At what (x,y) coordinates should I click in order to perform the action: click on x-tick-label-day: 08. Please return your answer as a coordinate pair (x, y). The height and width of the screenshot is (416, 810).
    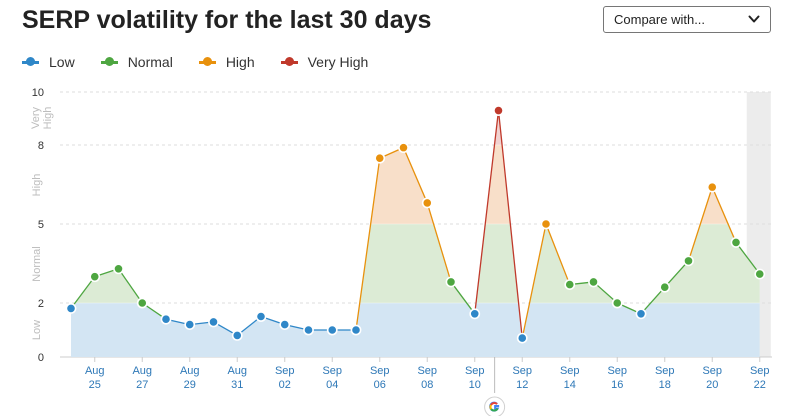
    Looking at the image, I should click on (427, 385).